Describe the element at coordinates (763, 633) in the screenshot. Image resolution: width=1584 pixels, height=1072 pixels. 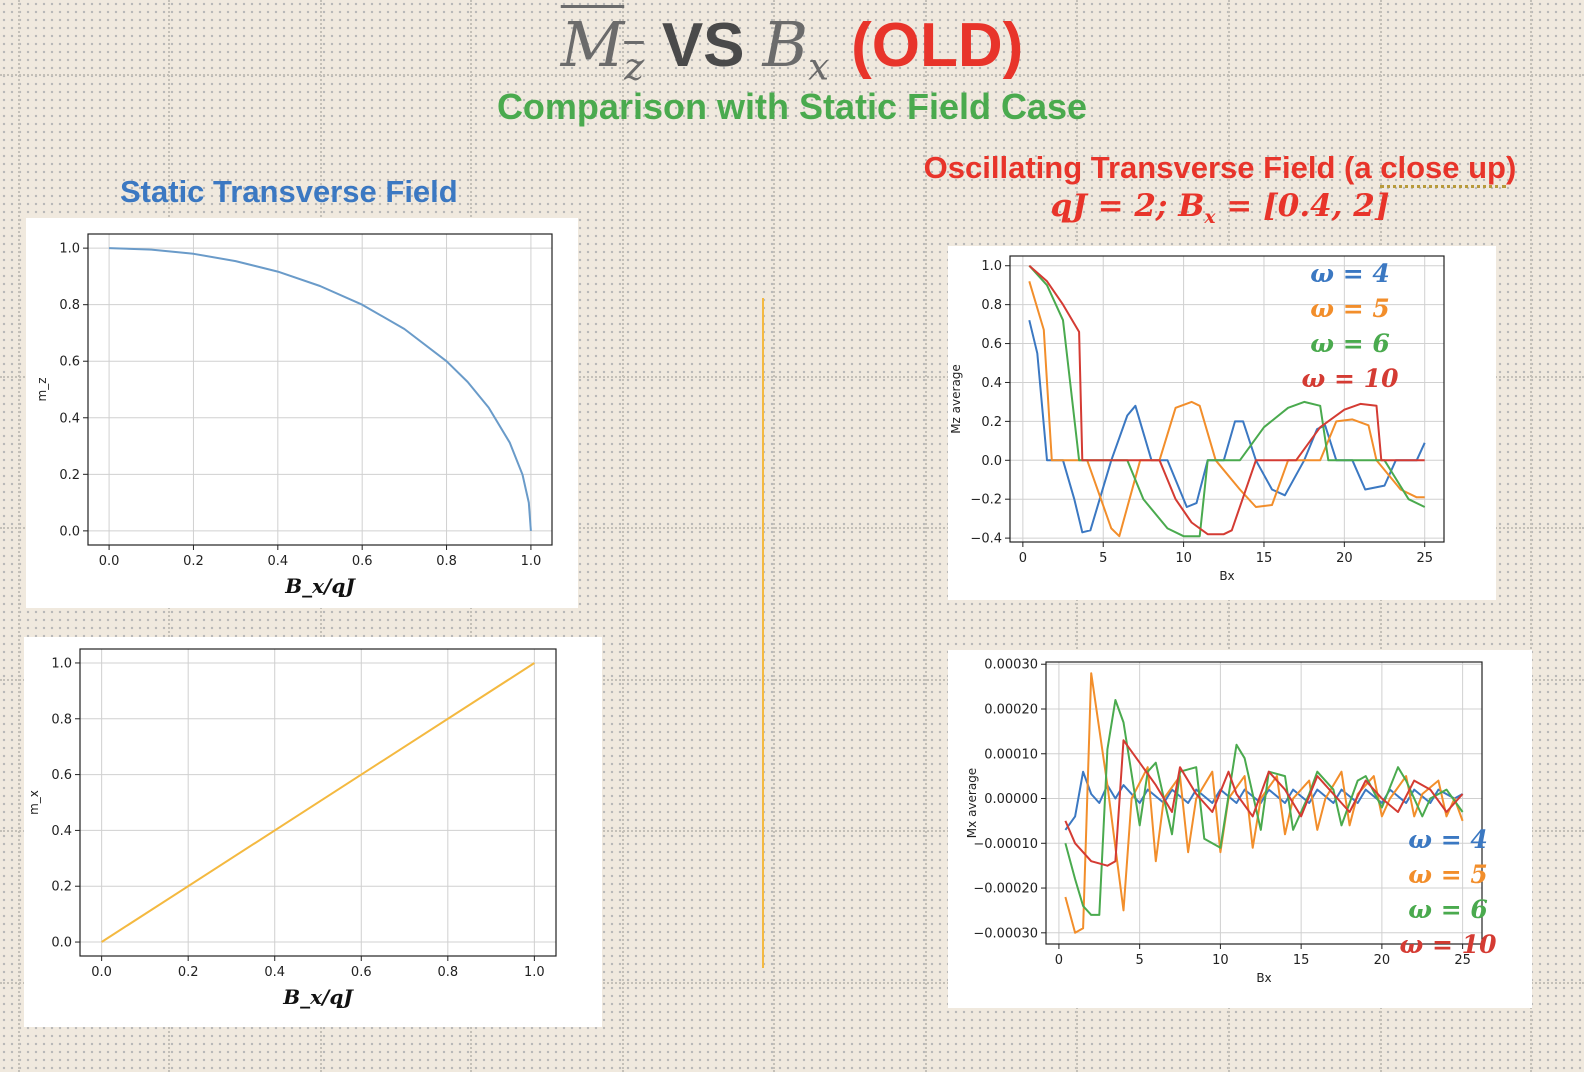
I see `vertical-divider` at that location.